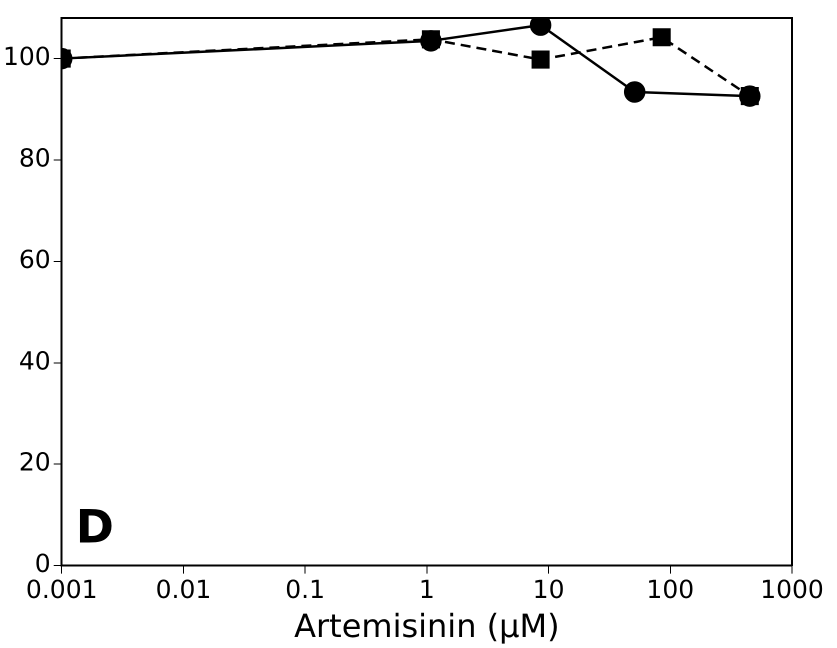  Describe the element at coordinates (426, 589) in the screenshot. I see `x-tick-label: 1` at that location.